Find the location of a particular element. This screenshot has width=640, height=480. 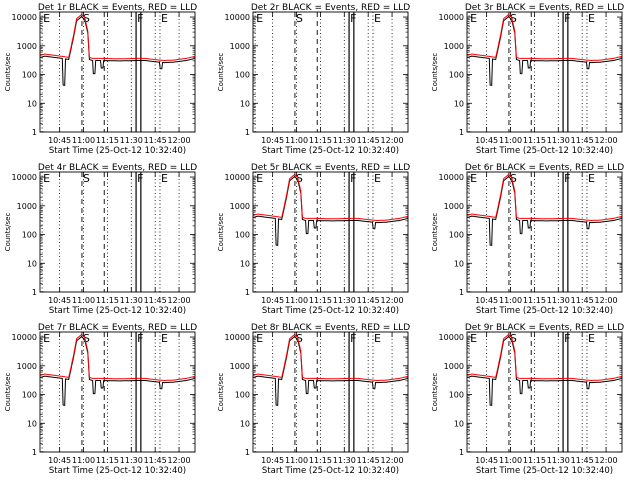

series-lld-line is located at coordinates (544, 37).